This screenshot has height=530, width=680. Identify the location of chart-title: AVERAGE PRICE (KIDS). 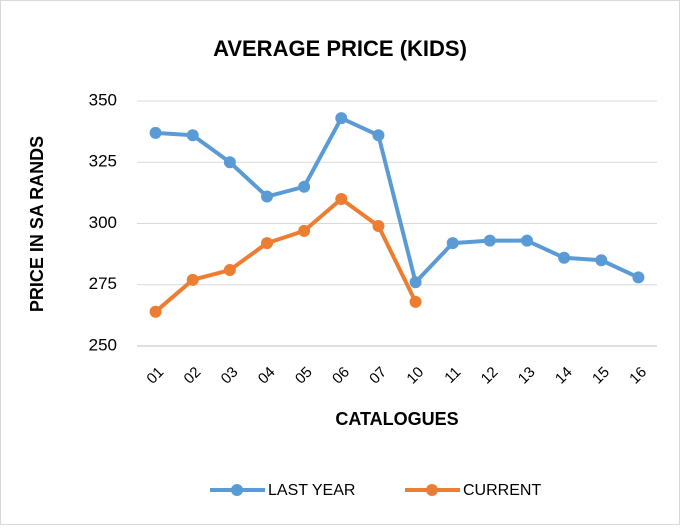
(340, 48).